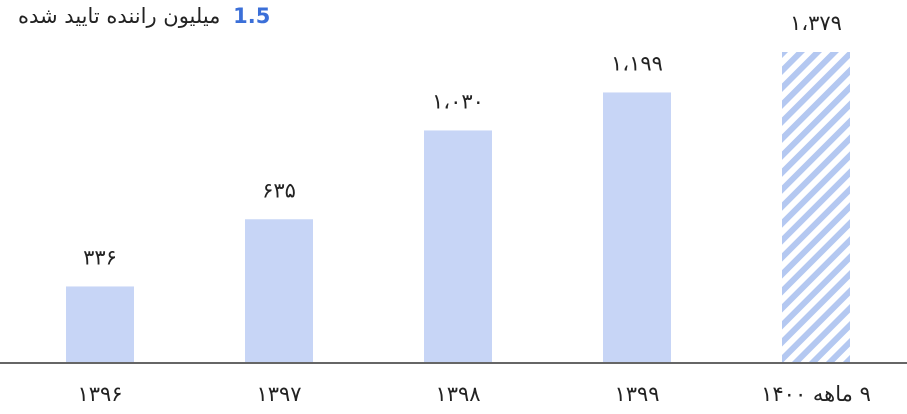 Image resolution: width=907 pixels, height=414 pixels. What do you see at coordinates (100, 257) in the screenshot?
I see `data-label-1: ۳۳۶` at bounding box center [100, 257].